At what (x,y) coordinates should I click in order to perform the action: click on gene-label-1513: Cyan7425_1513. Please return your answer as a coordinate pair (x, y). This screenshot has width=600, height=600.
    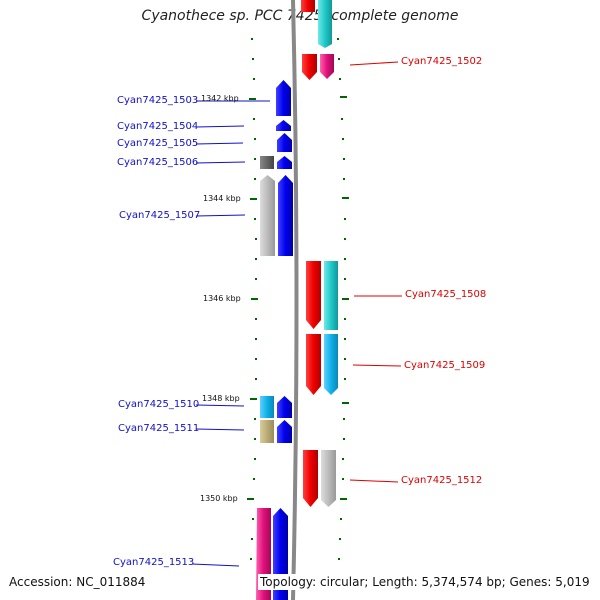
    Looking at the image, I should click on (154, 562).